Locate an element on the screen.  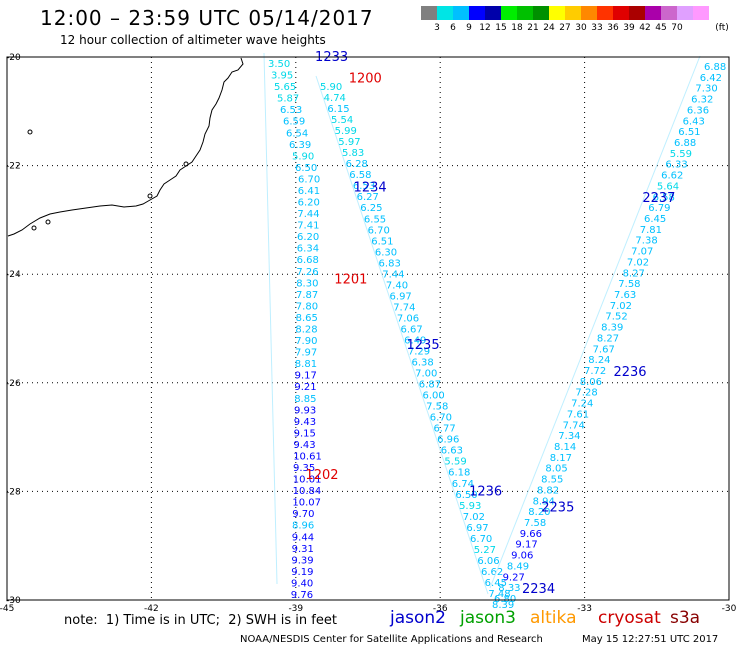
wave-height-value: 7.07 is located at coordinates (642, 252).